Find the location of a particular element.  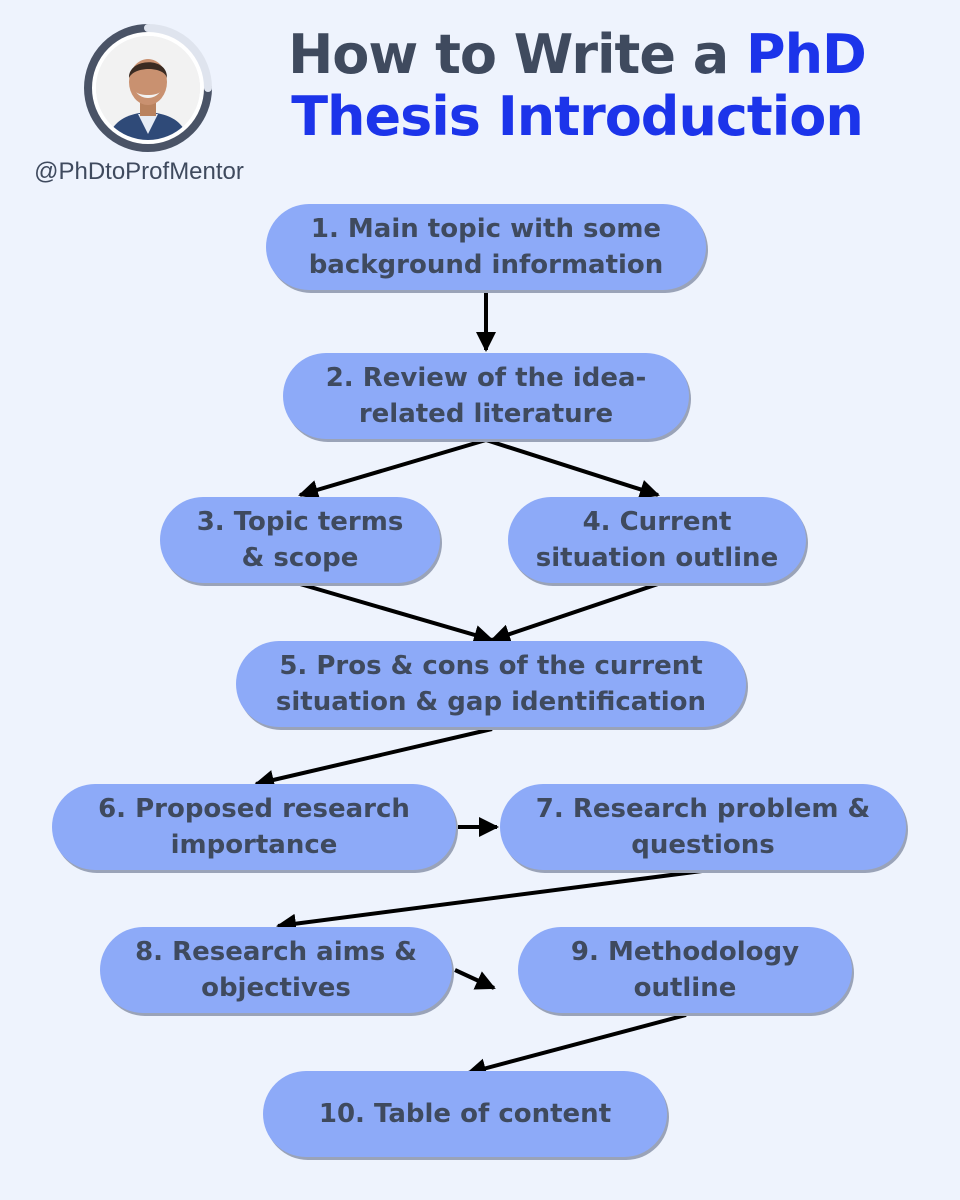

step-6-label: 6. Proposed research importance is located at coordinates (254, 827).